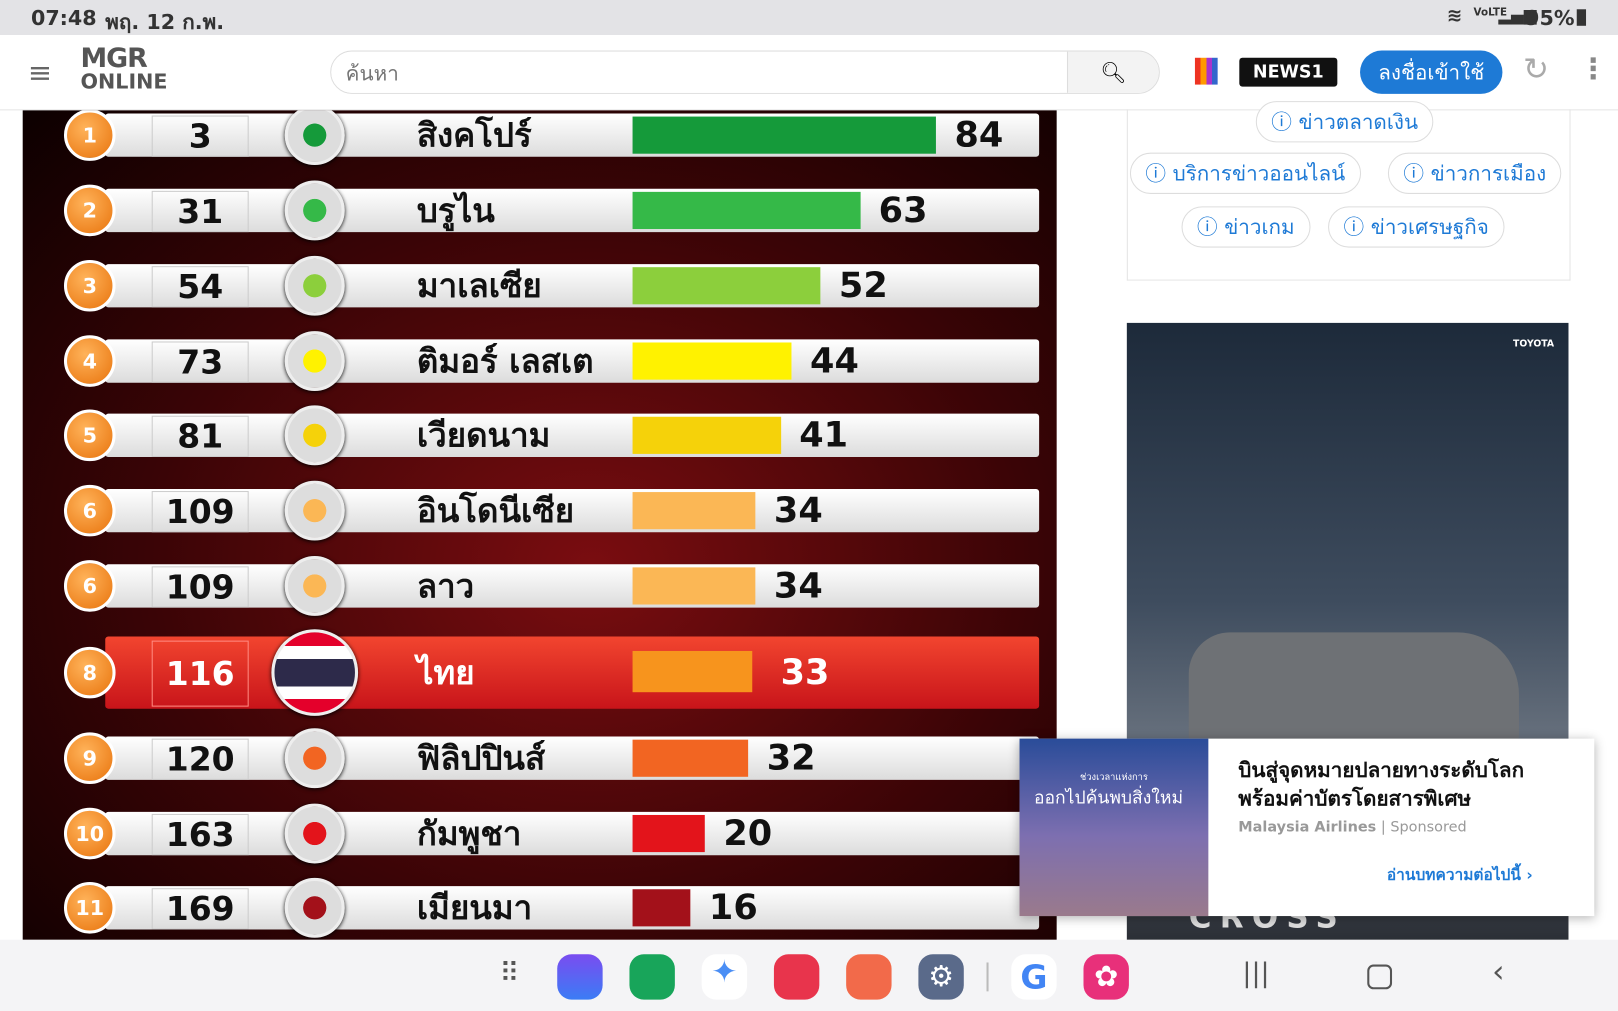  Describe the element at coordinates (200, 211) in the screenshot. I see `world-rank: 31` at that location.